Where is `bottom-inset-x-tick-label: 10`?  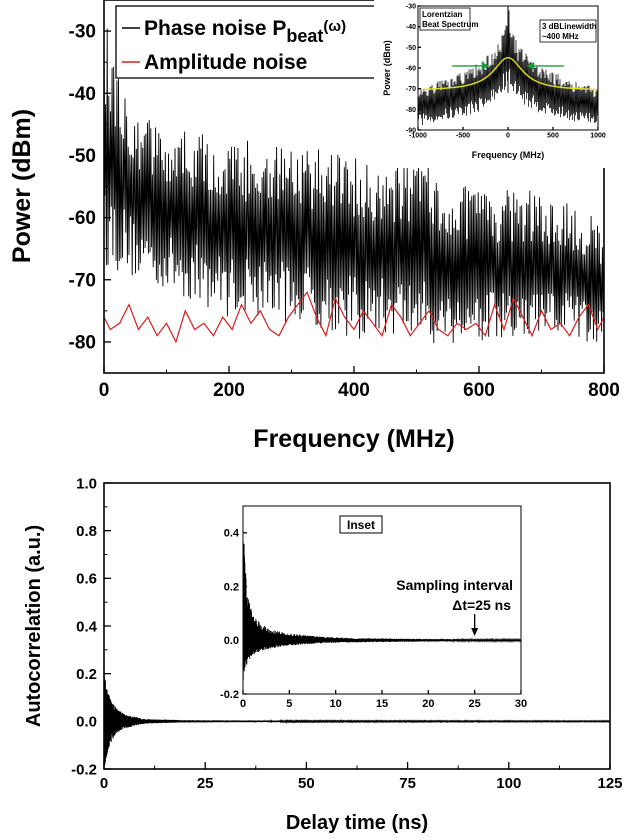 bottom-inset-x-tick-label: 10 is located at coordinates (336, 704).